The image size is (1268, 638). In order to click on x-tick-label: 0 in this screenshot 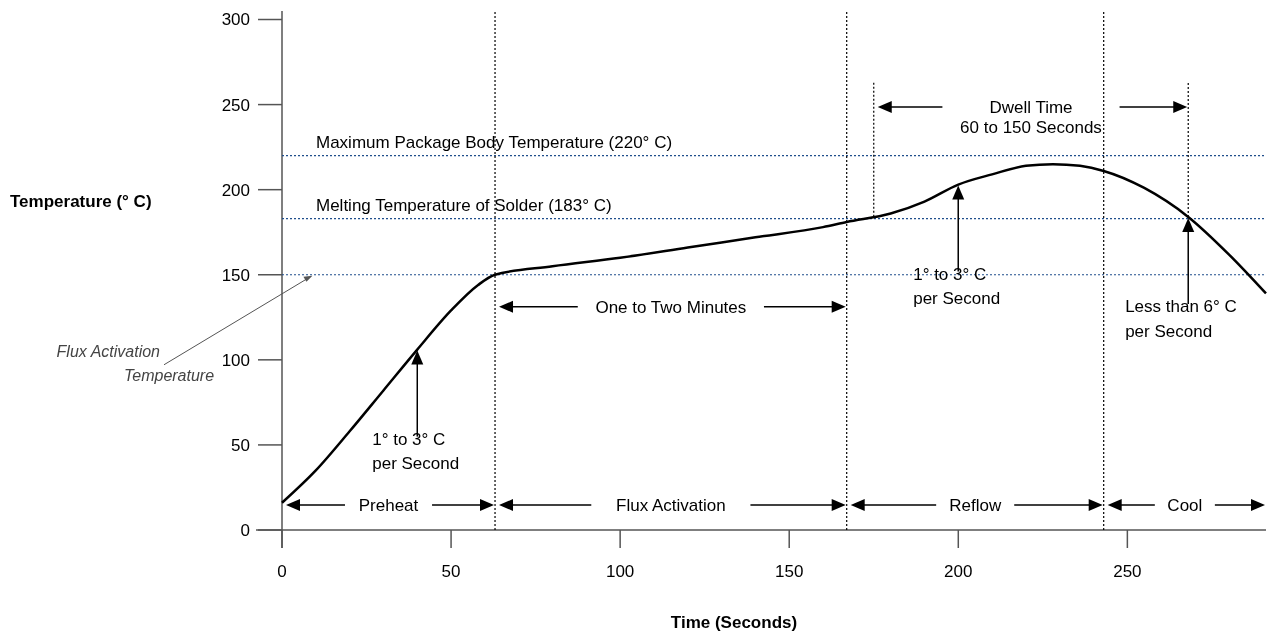, I will do `click(282, 571)`.